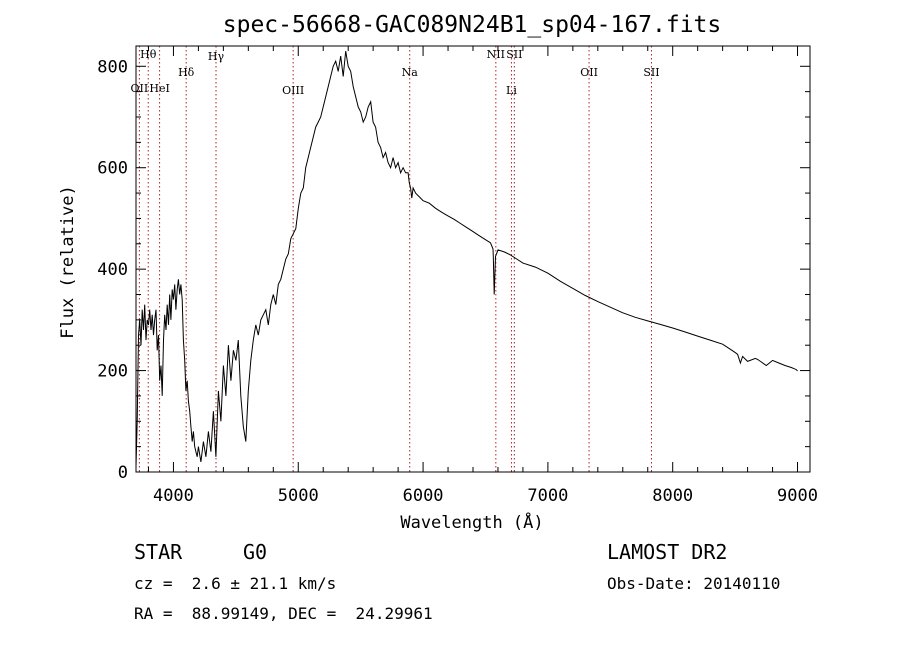 This screenshot has height=649, width=900. I want to click on x-tick-label: 7000, so click(547, 496).